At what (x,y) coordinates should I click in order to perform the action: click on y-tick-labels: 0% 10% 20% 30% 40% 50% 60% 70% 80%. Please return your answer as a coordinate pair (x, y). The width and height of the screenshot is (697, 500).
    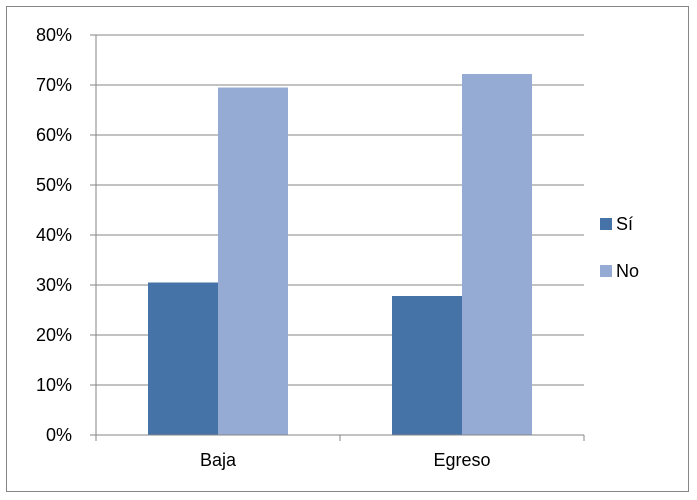
    Looking at the image, I should click on (54, 235).